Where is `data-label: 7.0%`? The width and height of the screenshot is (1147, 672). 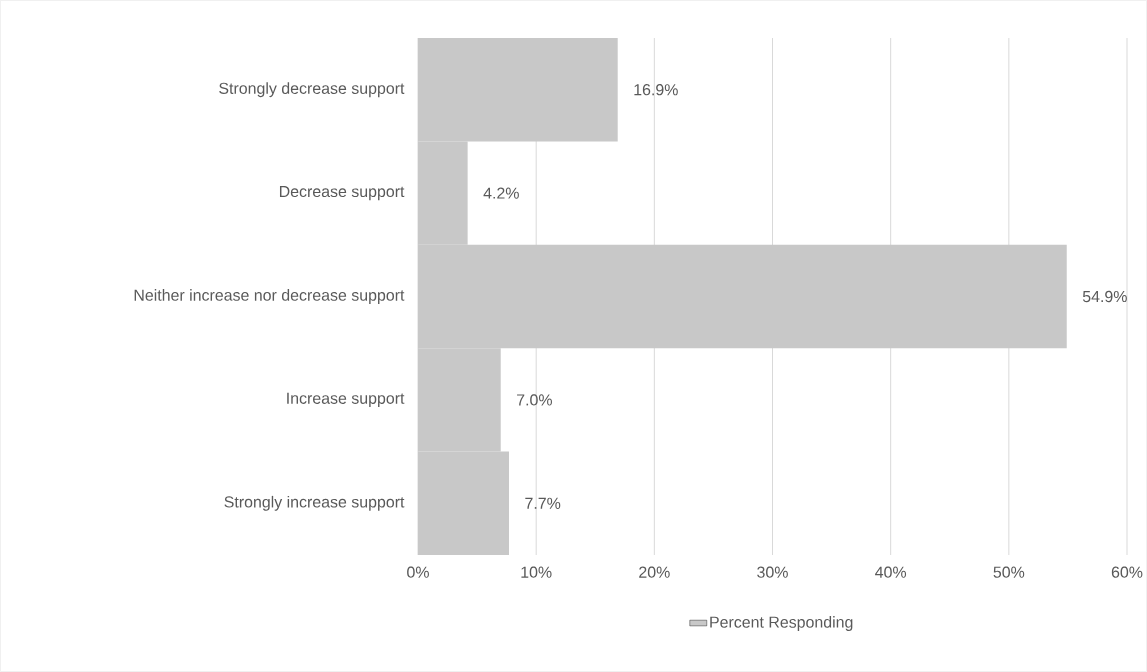
data-label: 7.0% is located at coordinates (534, 400).